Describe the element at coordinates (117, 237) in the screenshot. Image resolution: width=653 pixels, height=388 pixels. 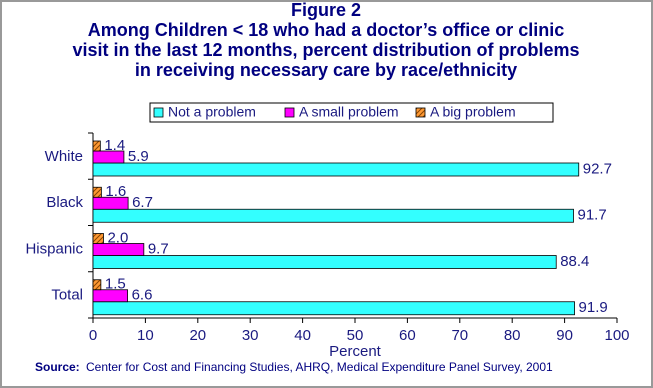
I see `value-label: 2.0` at that location.